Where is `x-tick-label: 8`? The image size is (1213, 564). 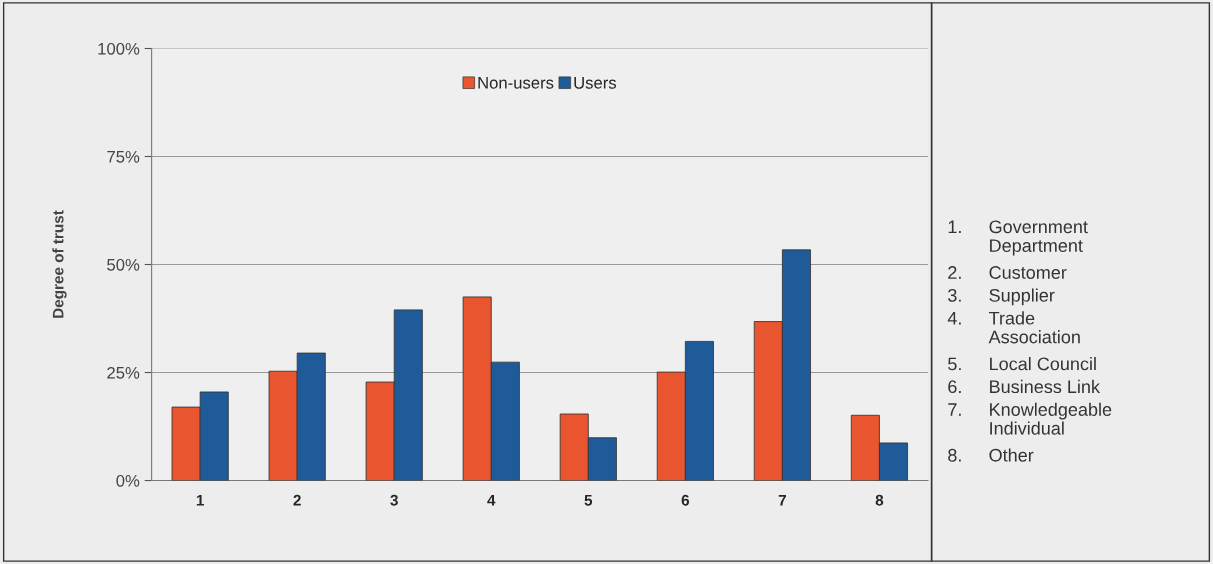 x-tick-label: 8 is located at coordinates (879, 500).